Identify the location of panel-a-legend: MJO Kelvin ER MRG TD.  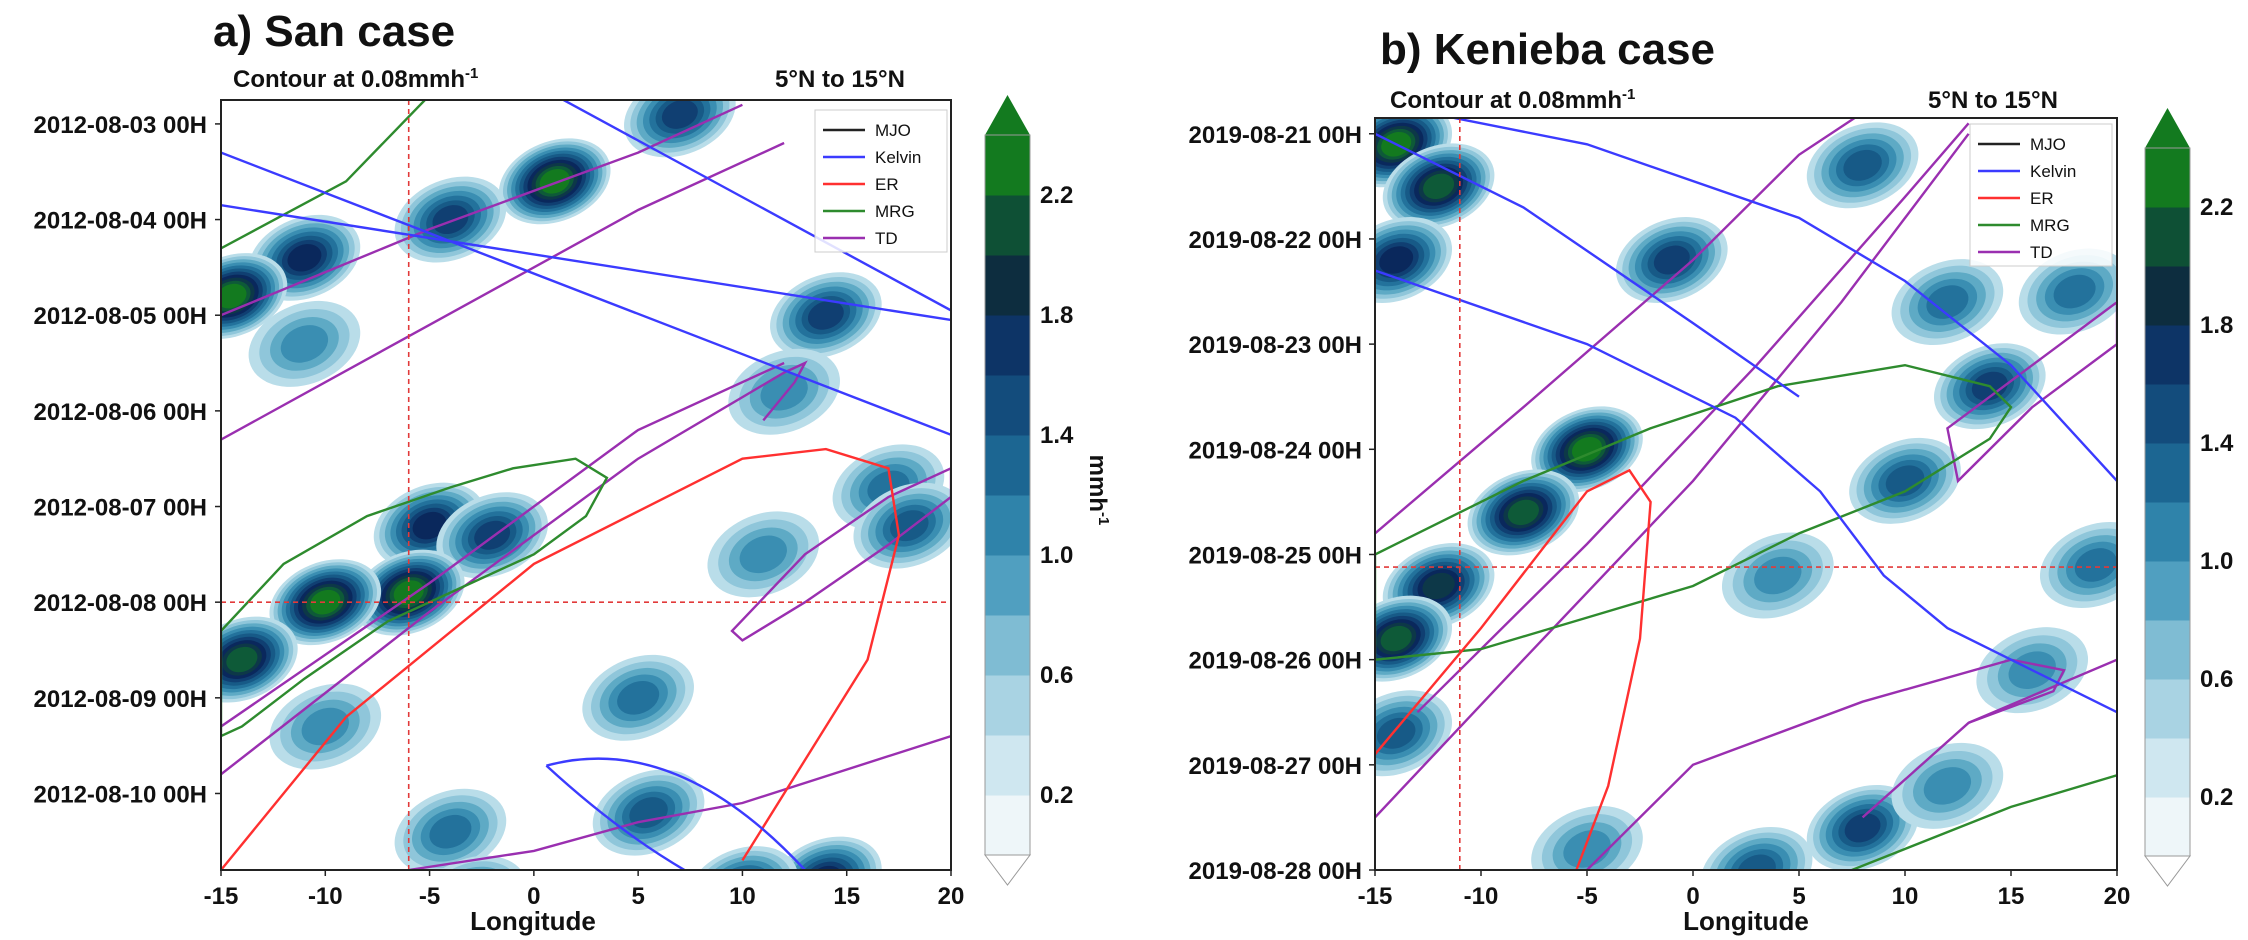
(881, 181).